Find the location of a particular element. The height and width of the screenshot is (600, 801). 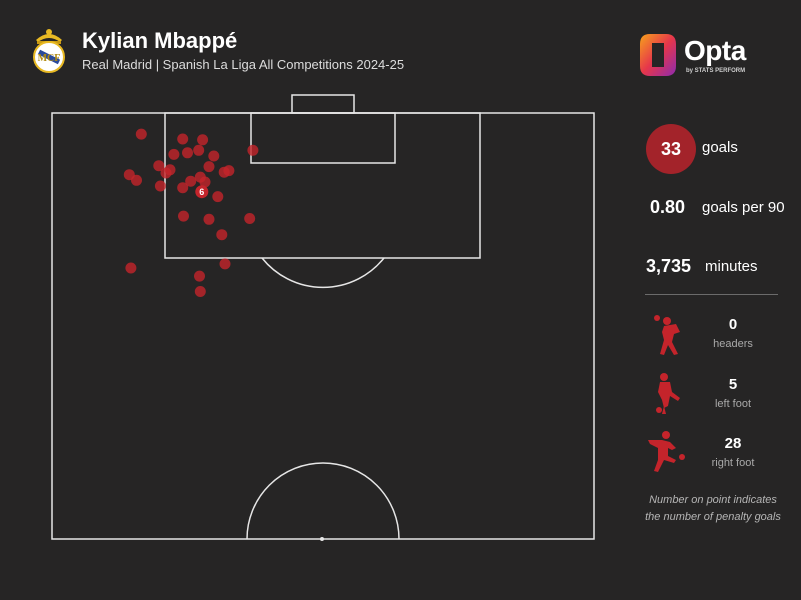

goals-per-90-label: goals per 90 is located at coordinates (743, 207).